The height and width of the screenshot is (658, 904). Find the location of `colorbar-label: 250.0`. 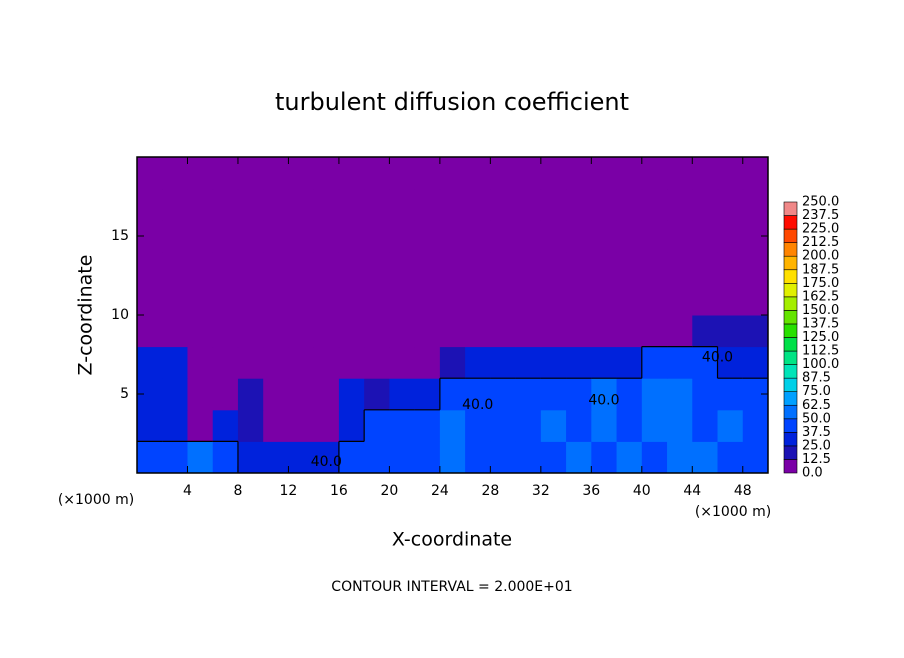

colorbar-label: 250.0 is located at coordinates (820, 202).